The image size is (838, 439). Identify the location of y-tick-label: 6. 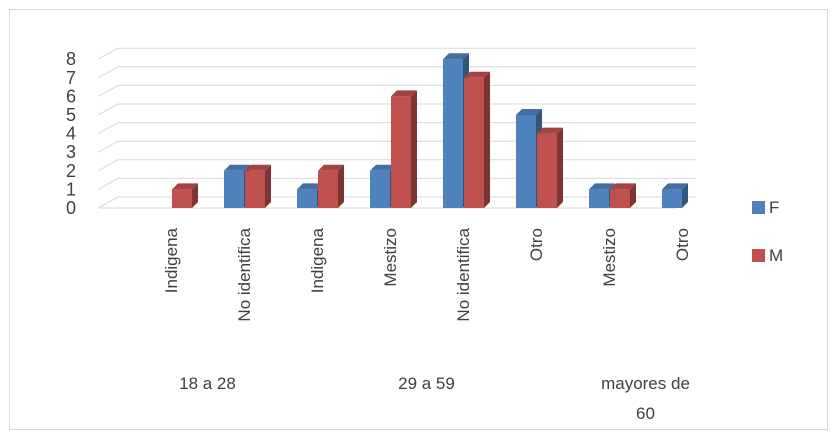
(71, 96).